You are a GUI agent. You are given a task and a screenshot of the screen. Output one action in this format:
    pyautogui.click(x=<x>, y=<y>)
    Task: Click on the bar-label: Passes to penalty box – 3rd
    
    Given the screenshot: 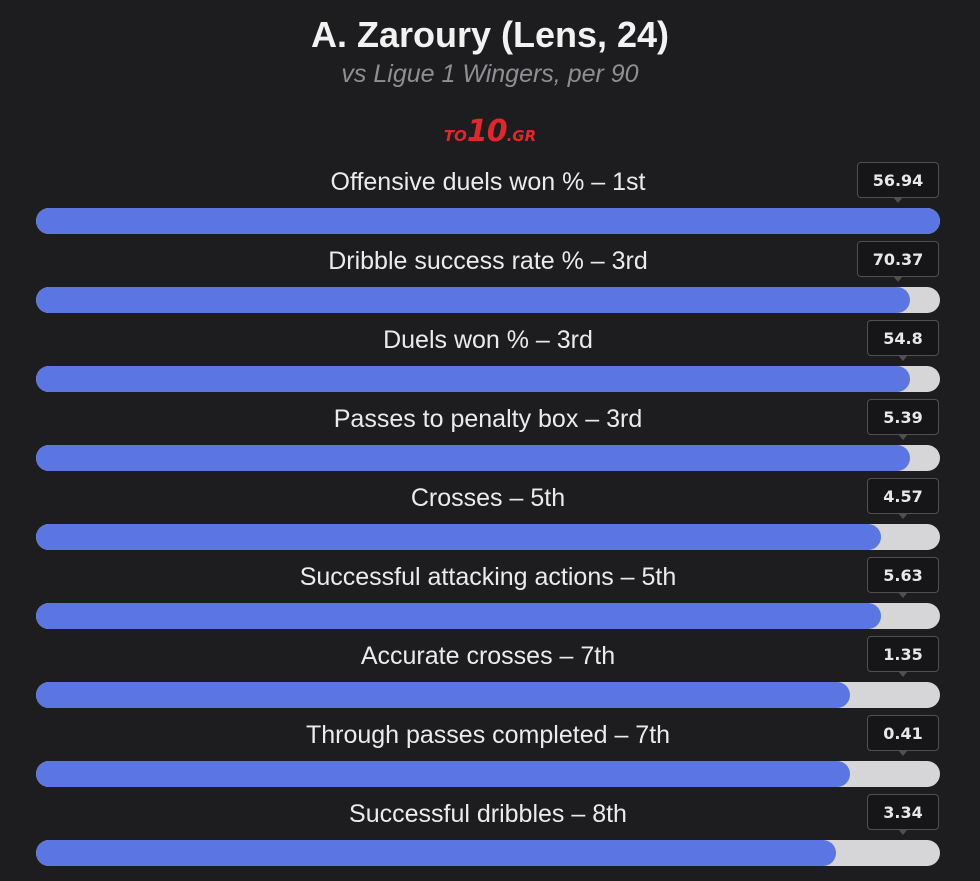 What is the action you would take?
    pyautogui.click(x=488, y=419)
    